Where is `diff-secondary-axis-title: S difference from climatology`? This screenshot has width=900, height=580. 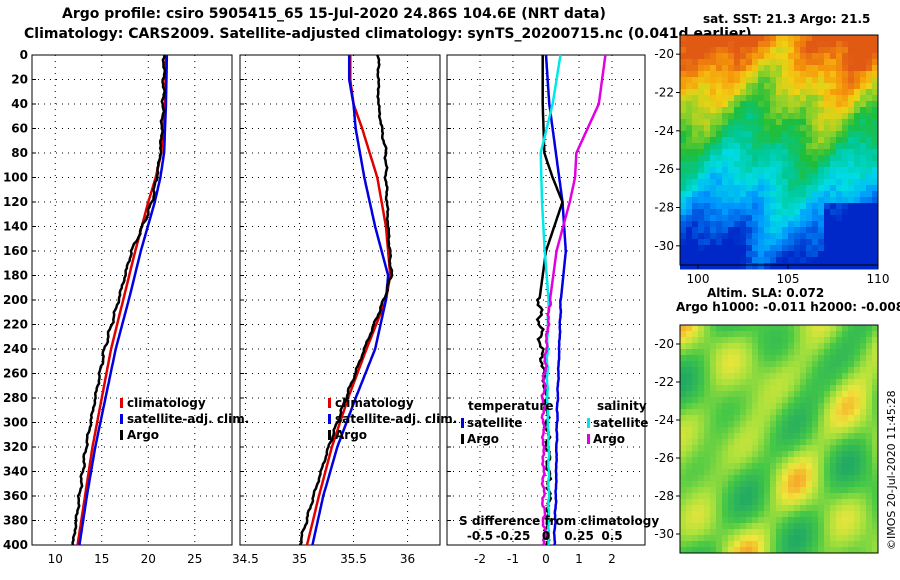
diff-secondary-axis-title: S difference from climatology is located at coordinates (559, 521).